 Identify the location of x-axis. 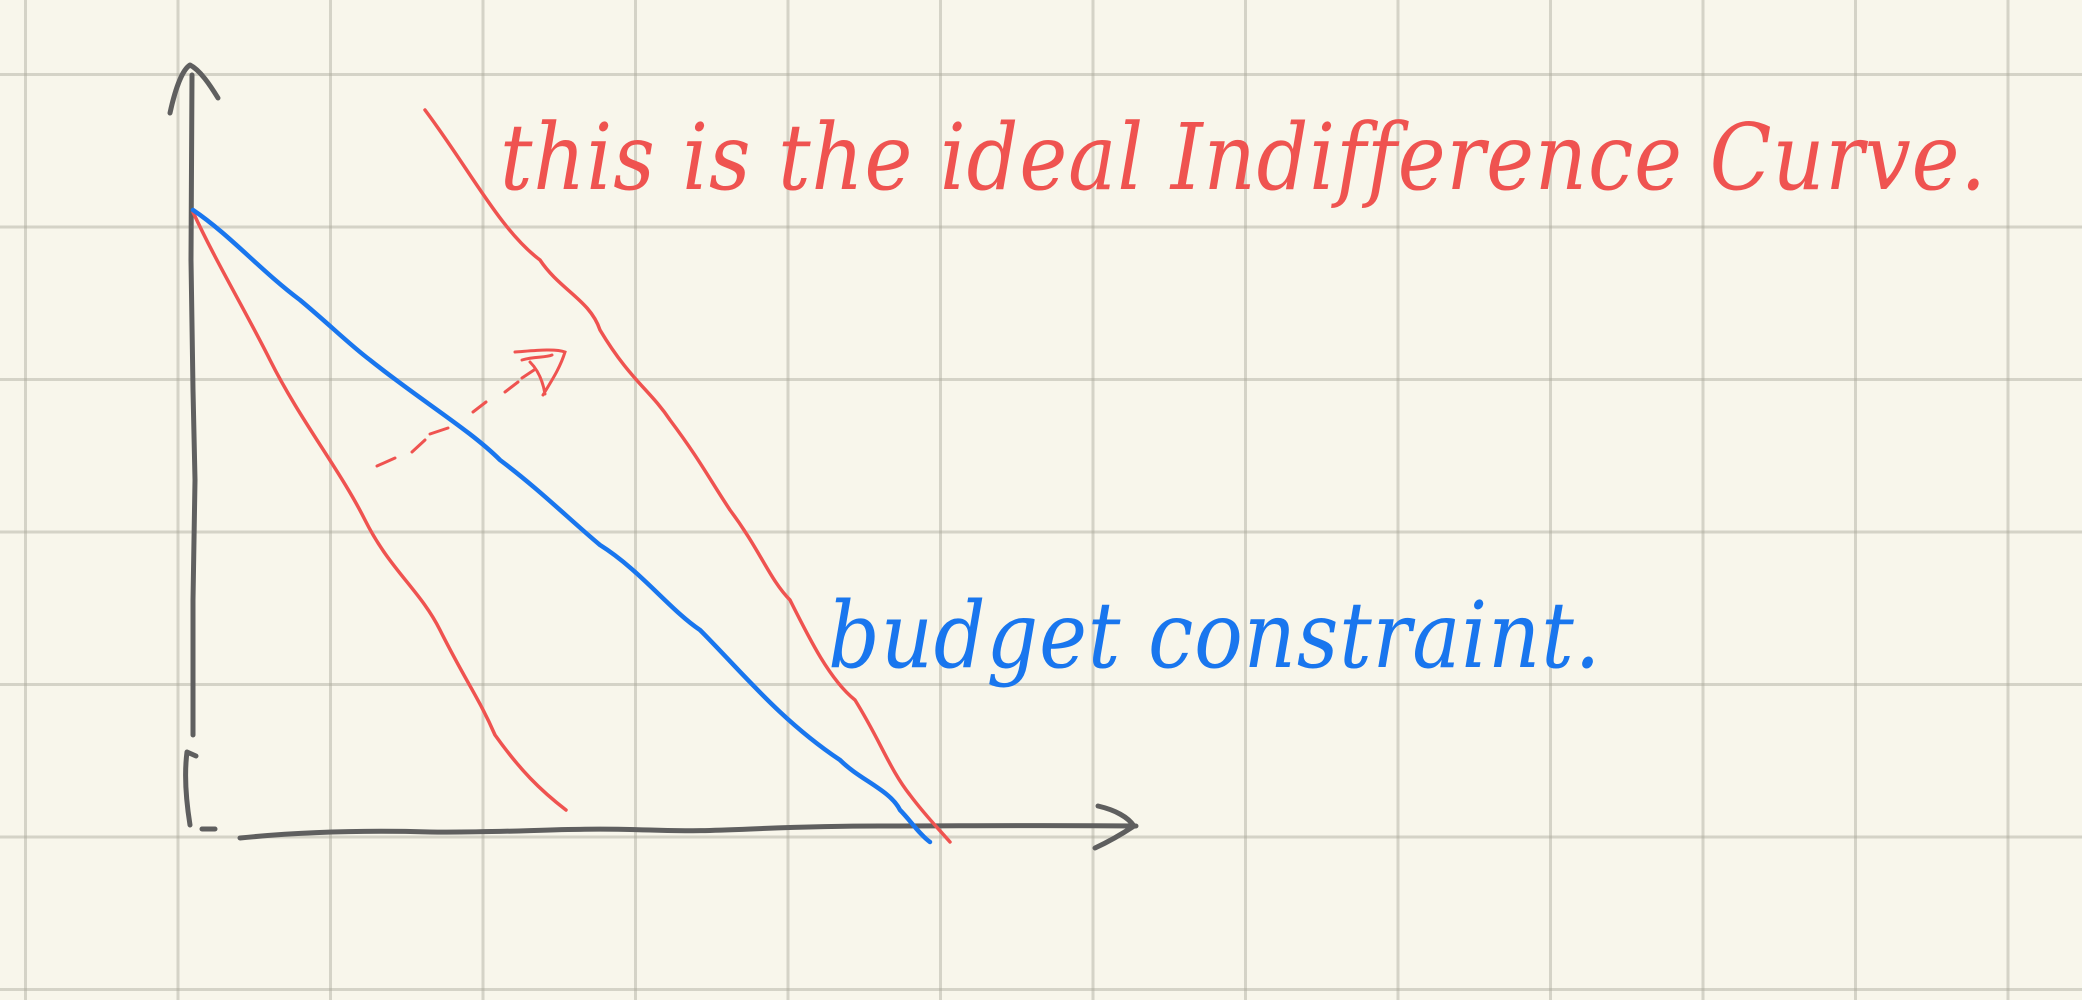
(688, 832).